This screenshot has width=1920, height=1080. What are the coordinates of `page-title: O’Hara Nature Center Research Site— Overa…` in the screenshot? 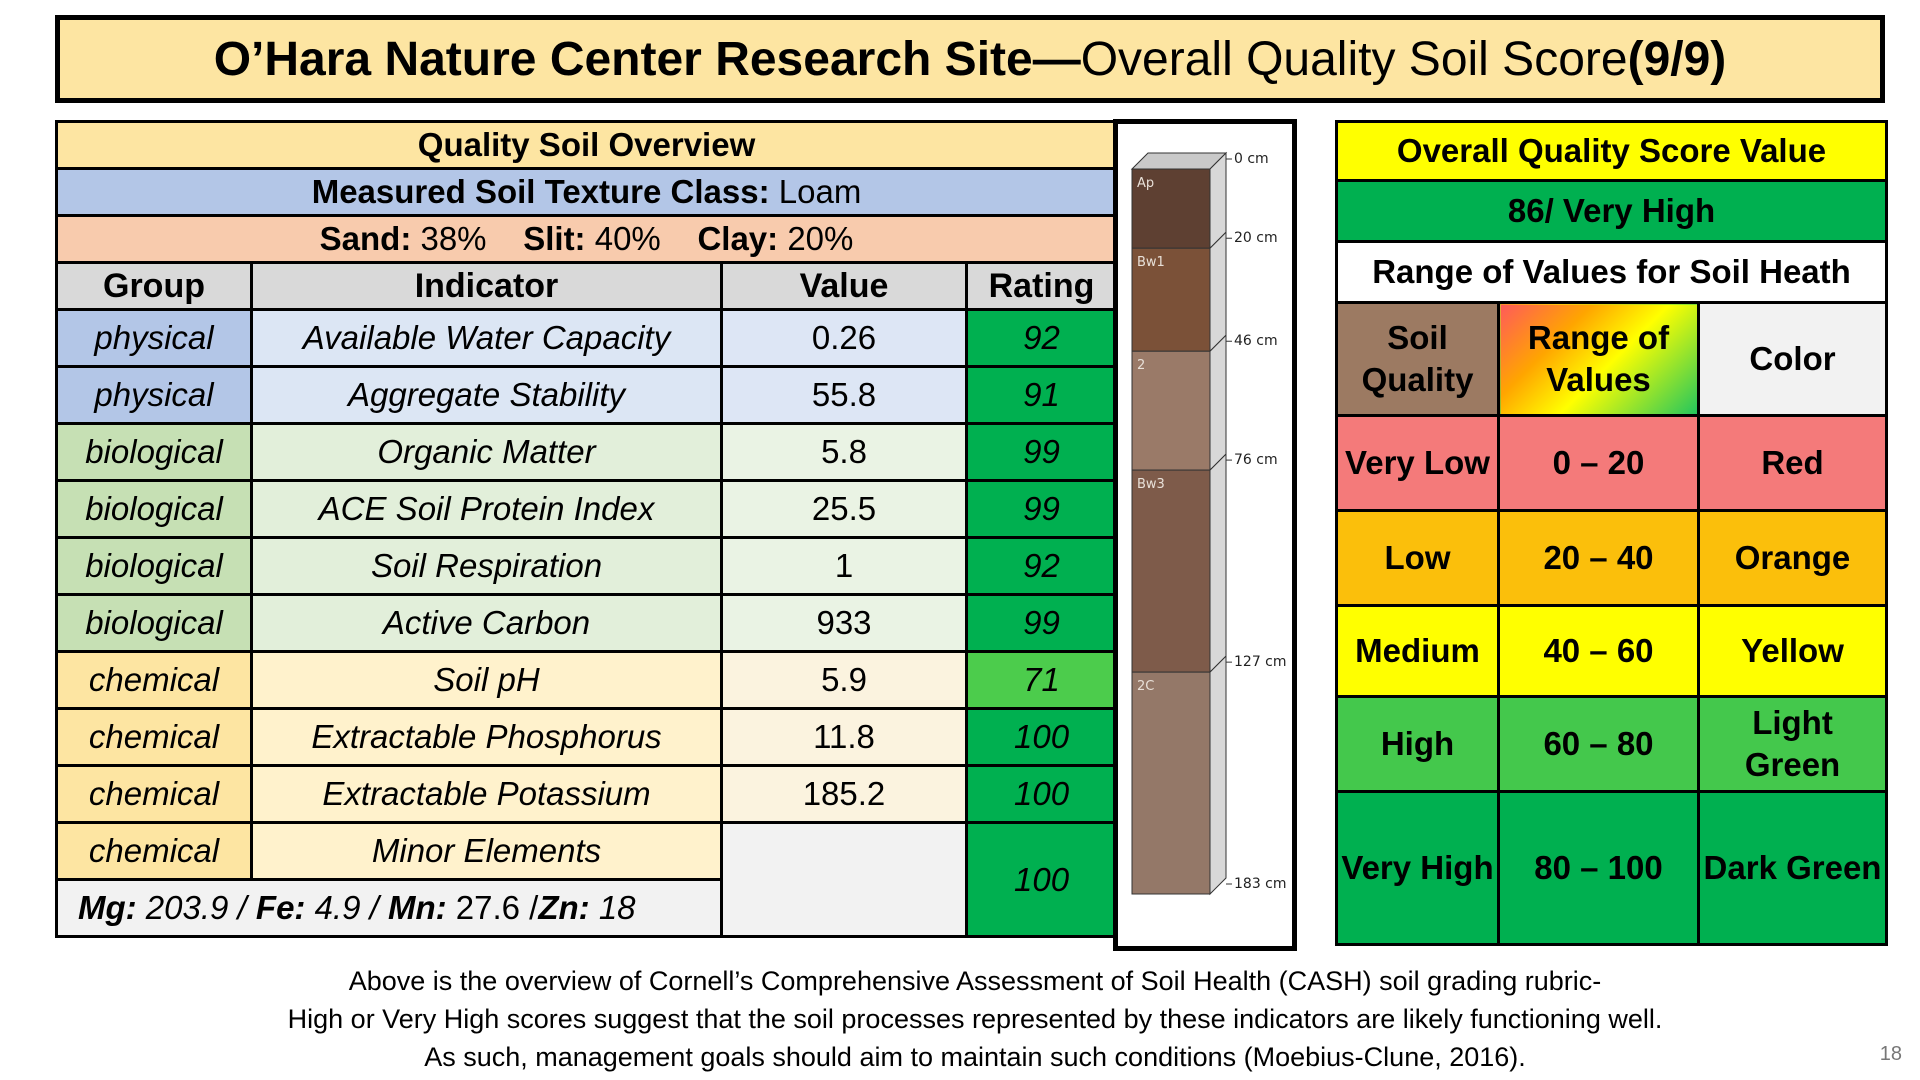 It's located at (970, 59).